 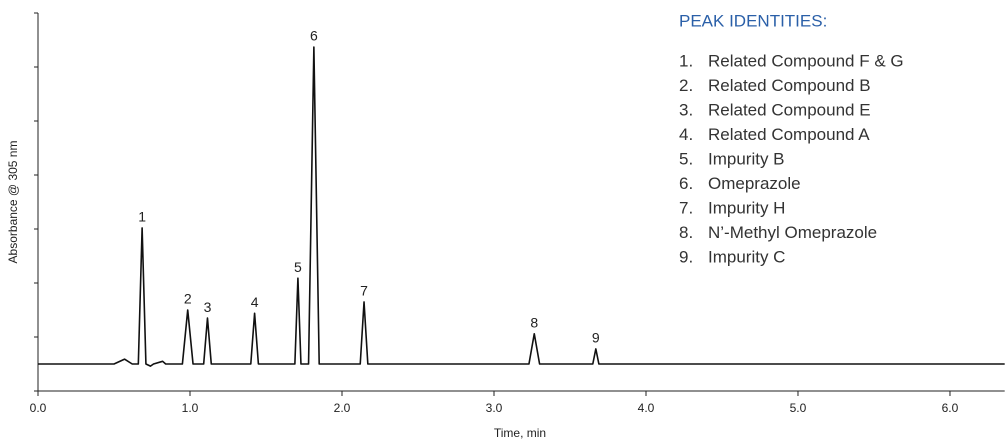 What do you see at coordinates (314, 36) in the screenshot?
I see `peak-label: 6` at bounding box center [314, 36].